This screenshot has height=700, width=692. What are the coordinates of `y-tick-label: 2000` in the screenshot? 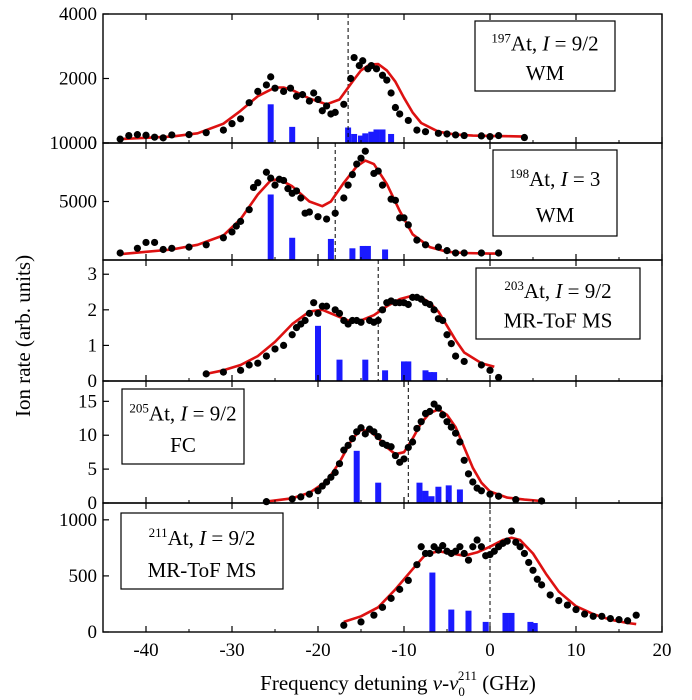 It's located at (78, 79).